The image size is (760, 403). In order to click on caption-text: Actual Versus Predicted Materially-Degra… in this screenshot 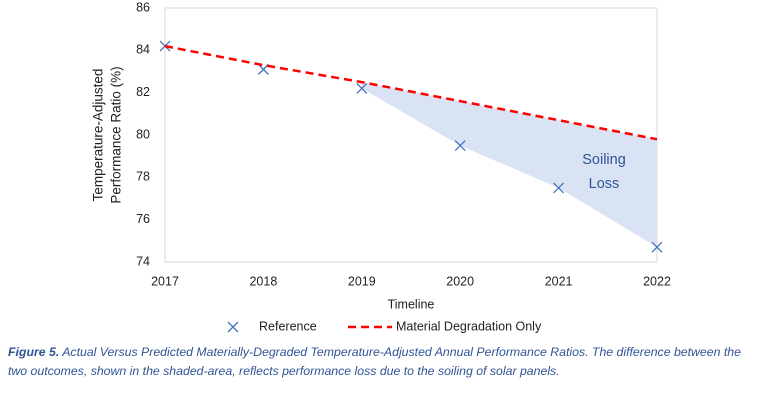, I will do `click(374, 361)`.